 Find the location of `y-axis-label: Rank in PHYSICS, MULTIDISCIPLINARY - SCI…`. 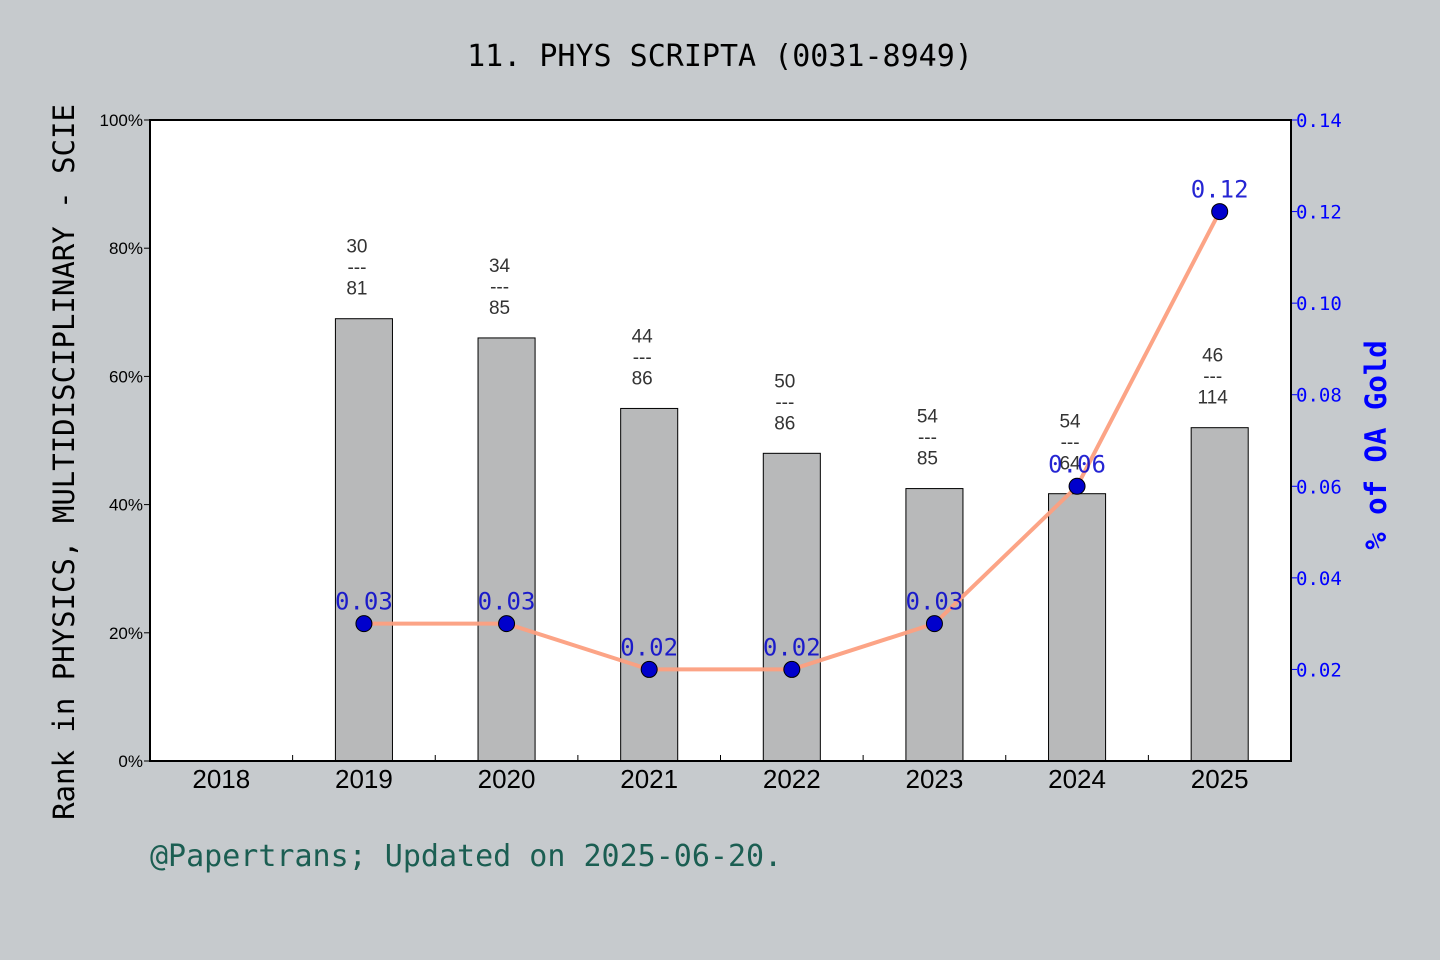

y-axis-label: Rank in PHYSICS, MULTIDISCIPLINARY - SCI… is located at coordinates (64, 462).